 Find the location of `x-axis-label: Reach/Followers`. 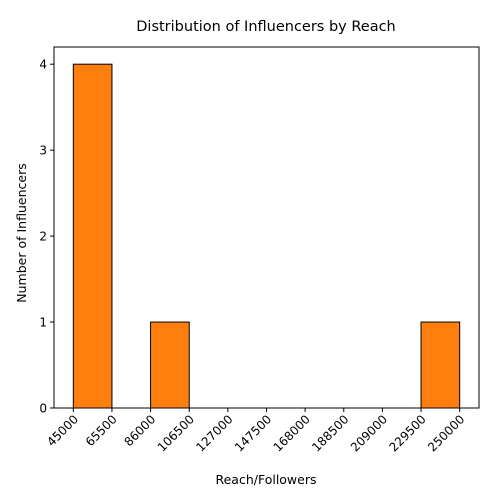

x-axis-label: Reach/Followers is located at coordinates (265, 479).